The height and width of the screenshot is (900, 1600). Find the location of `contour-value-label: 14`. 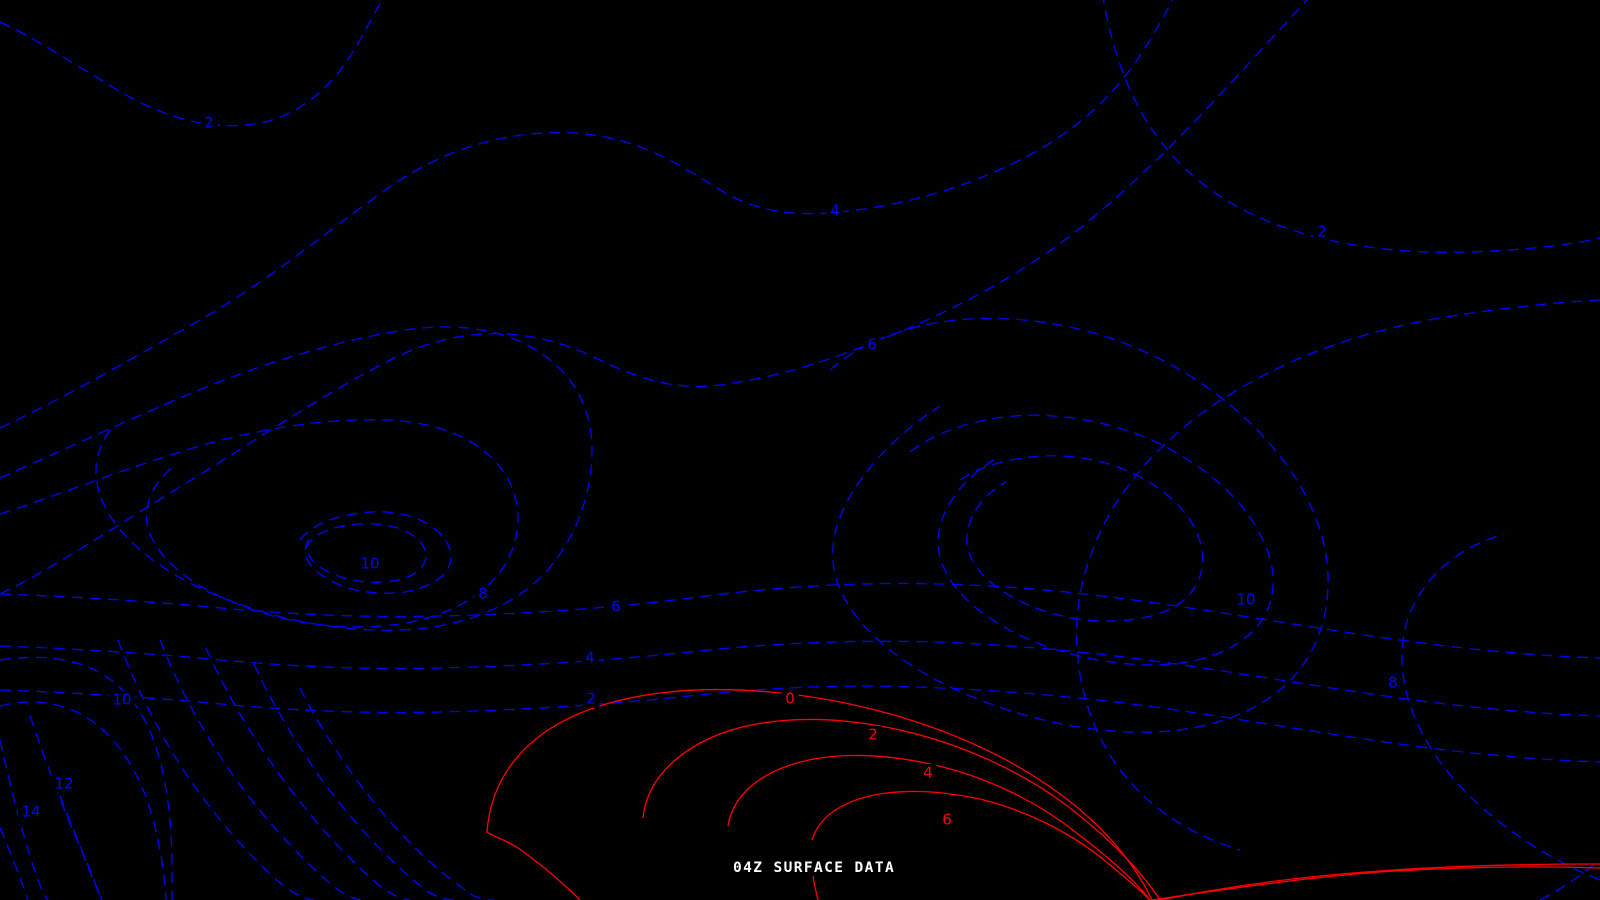

contour-value-label: 14 is located at coordinates (30, 812).